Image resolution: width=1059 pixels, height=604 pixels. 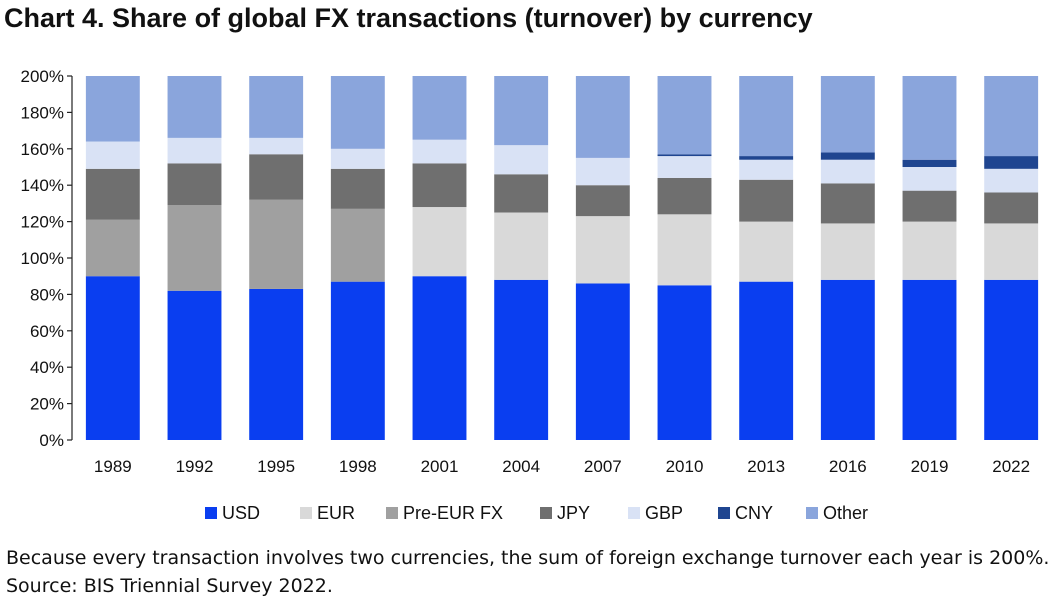 I want to click on legend-label-pre-eur-fx: Pre-EUR FX, so click(x=453, y=513).